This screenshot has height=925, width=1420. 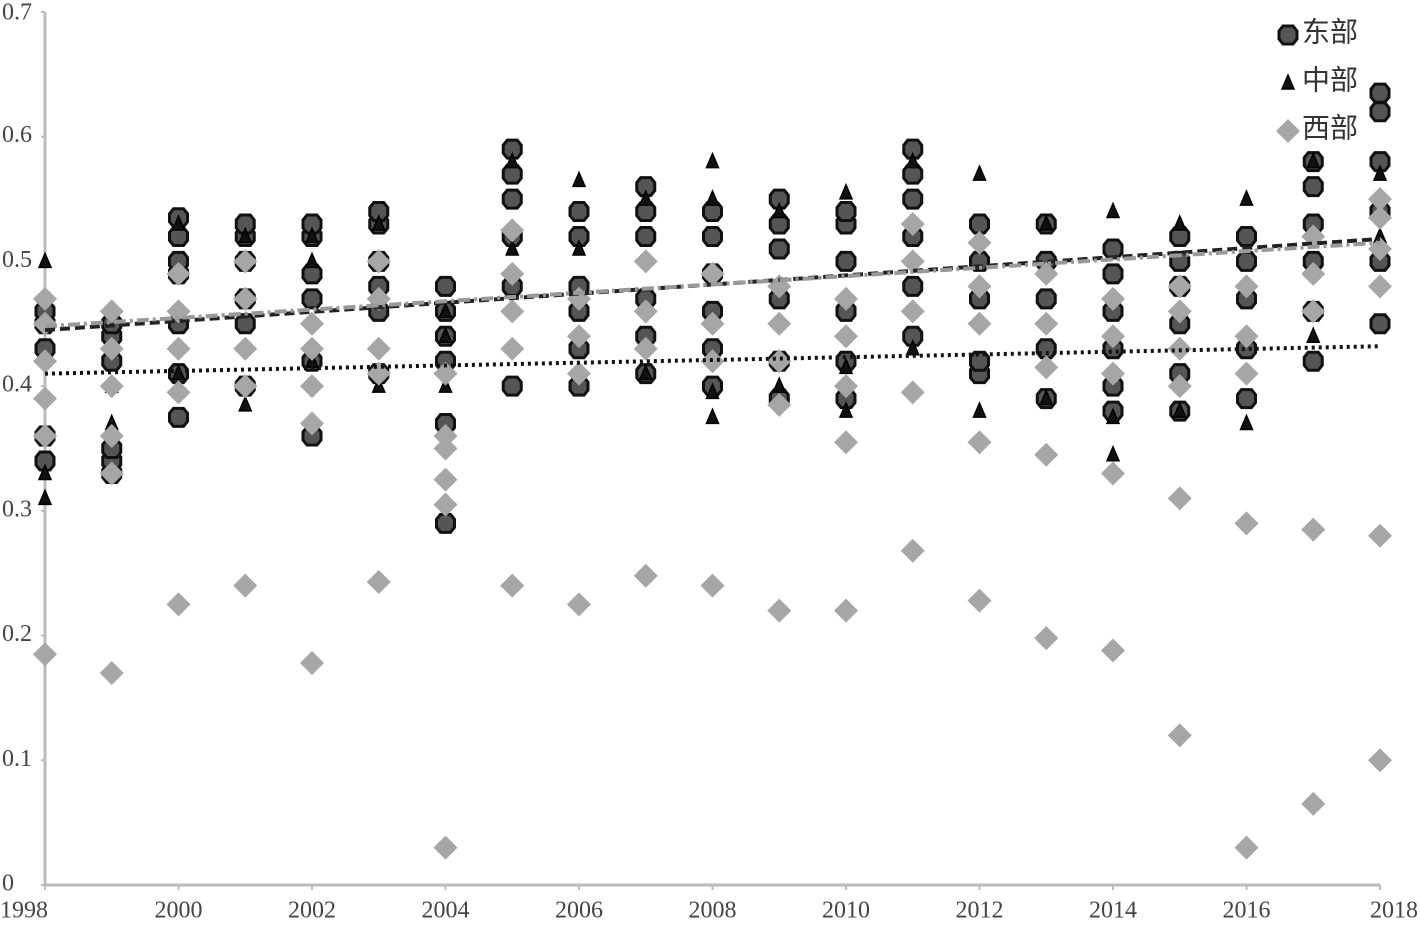 I want to click on x-tick-label: 2000, so click(x=179, y=911).